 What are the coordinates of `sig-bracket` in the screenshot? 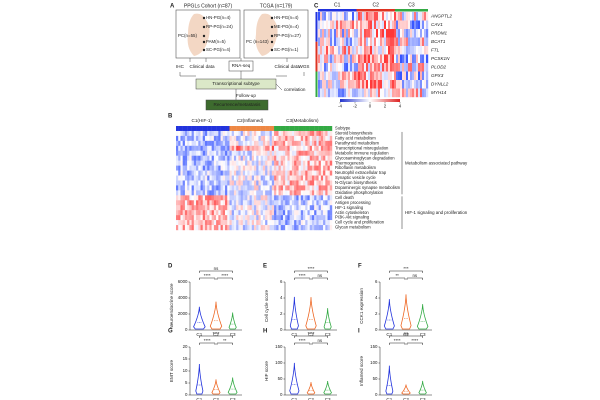 It's located at (397, 278).